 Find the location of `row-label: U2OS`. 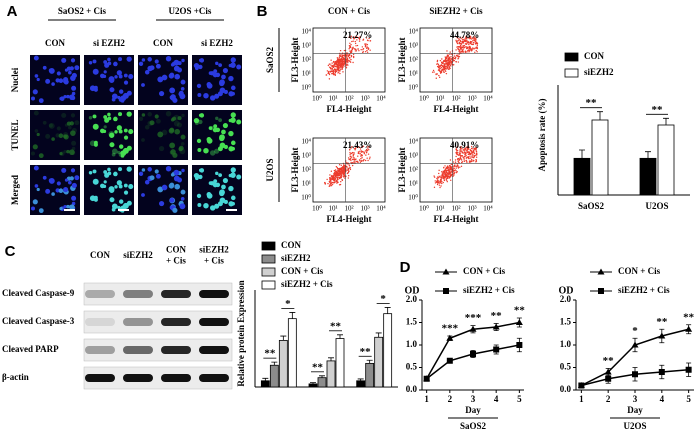

row-label: U2OS is located at coordinates (270, 169).